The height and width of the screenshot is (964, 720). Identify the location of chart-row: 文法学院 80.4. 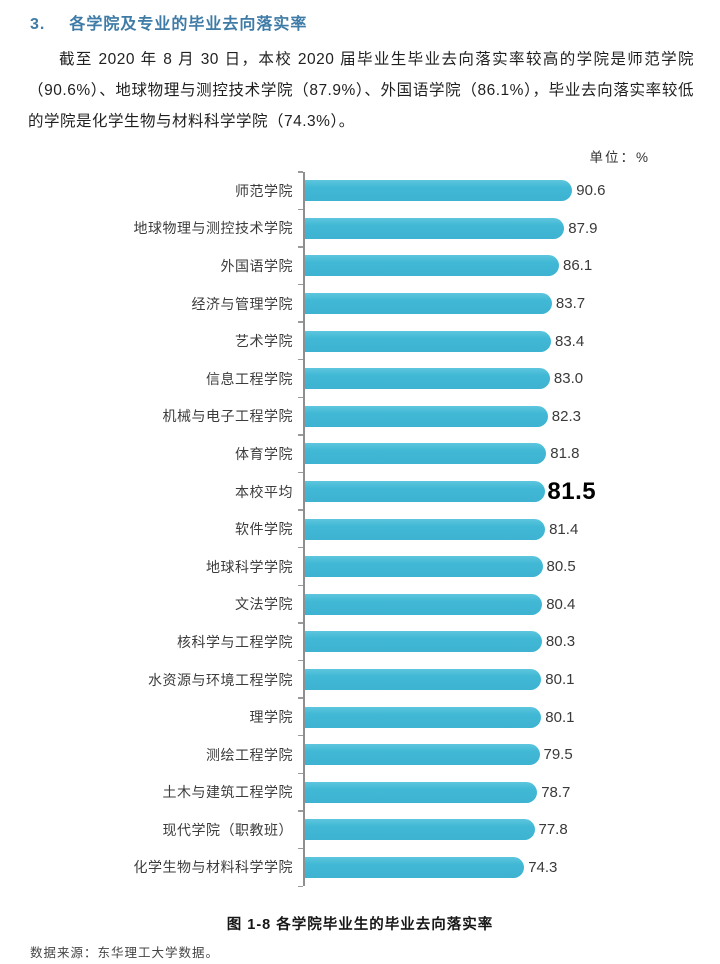
(360, 604).